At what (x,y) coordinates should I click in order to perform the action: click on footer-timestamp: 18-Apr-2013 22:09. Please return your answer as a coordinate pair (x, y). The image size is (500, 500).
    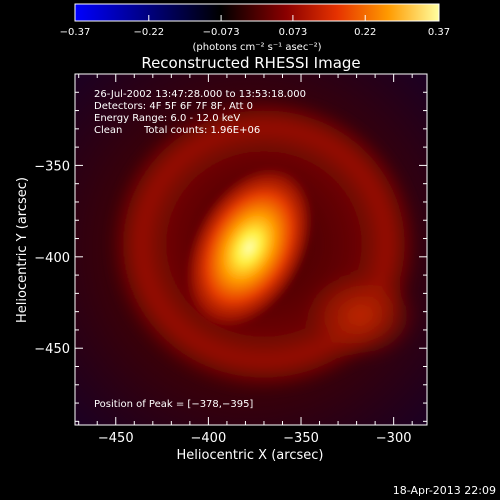
    Looking at the image, I should click on (444, 490).